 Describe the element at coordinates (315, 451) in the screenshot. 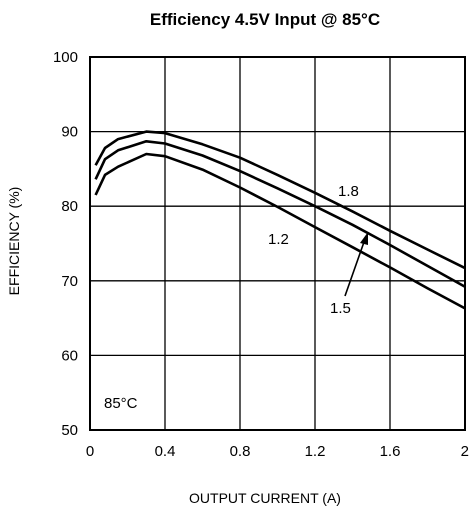

I see `x-tick-label: 1.2` at that location.